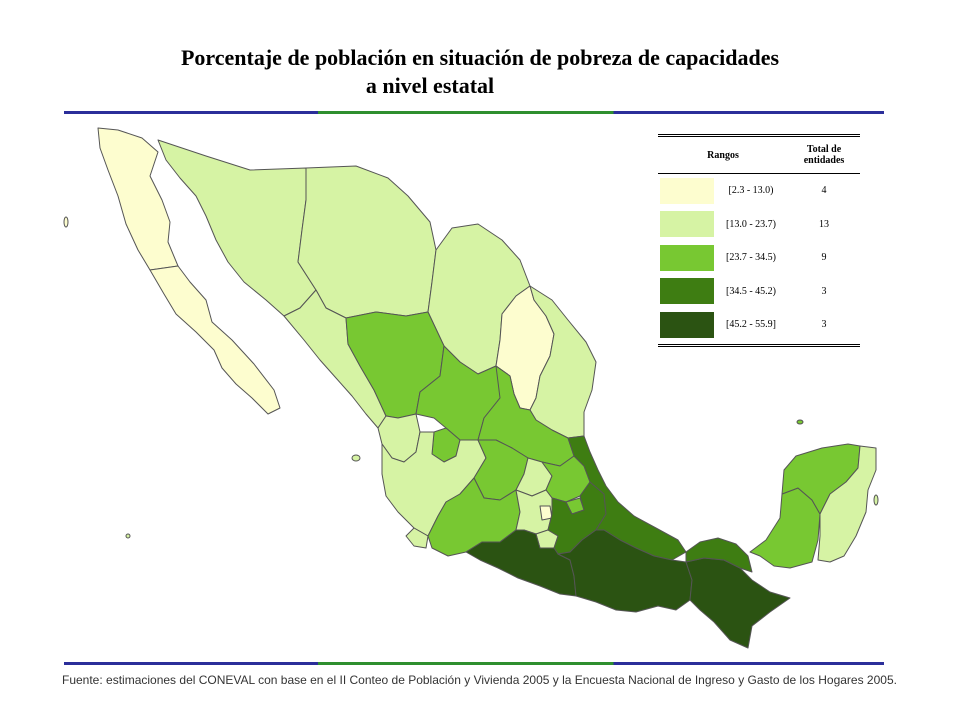  Describe the element at coordinates (719, 555) in the screenshot. I see `state-tabasco` at that location.